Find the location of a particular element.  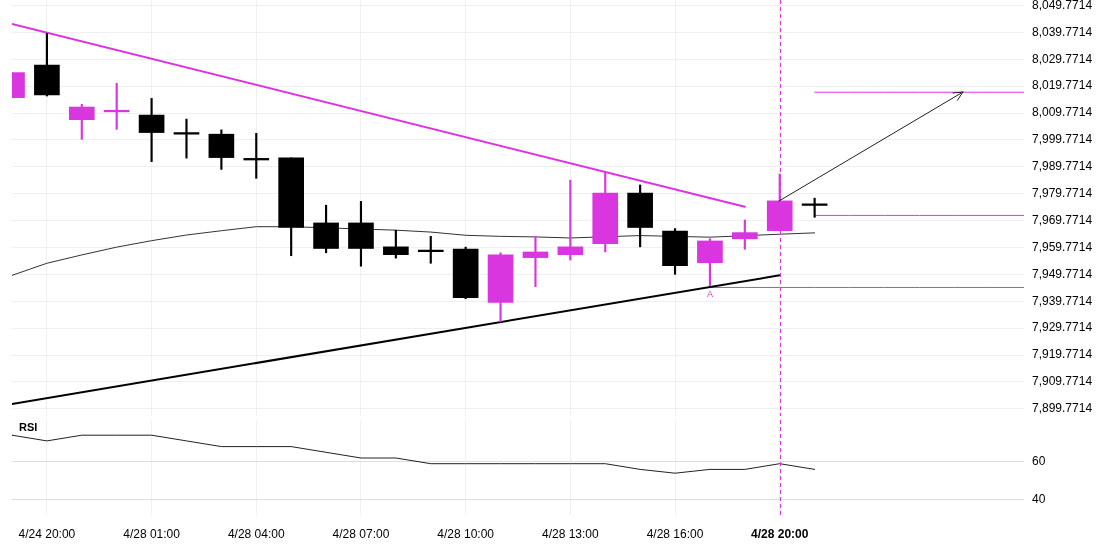

y-tick-label: 7,919.7714 is located at coordinates (1062, 354).